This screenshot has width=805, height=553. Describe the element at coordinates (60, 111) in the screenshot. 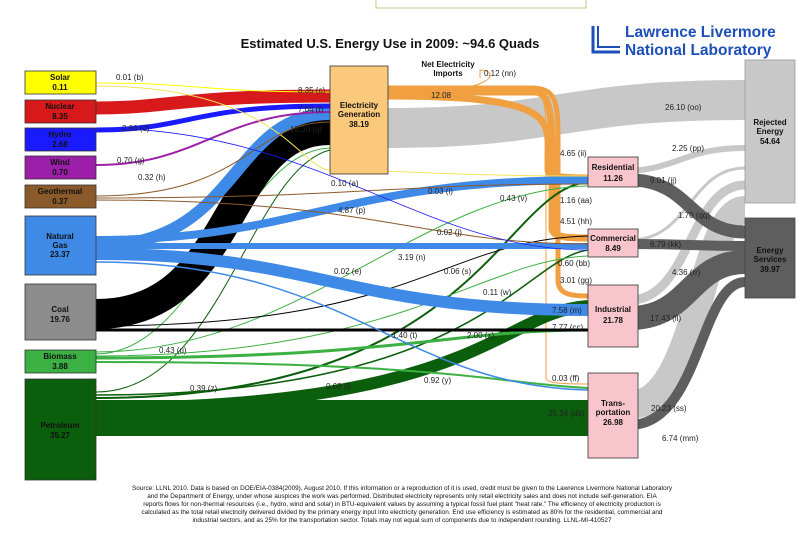

I see `box-nuclear` at that location.